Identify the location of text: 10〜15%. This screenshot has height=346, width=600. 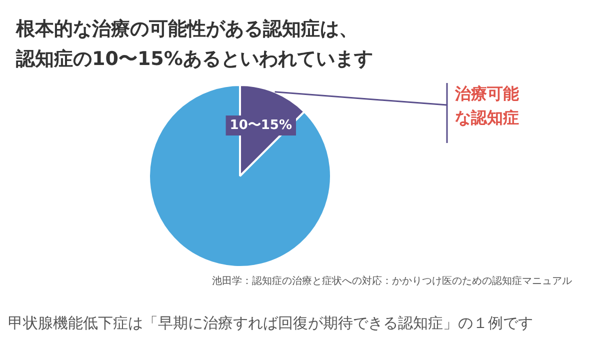
(261, 125).